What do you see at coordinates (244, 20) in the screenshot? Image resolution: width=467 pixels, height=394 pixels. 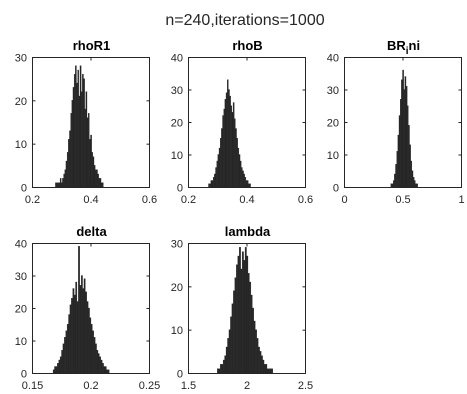 I see `figure-title: n=240,iterations=1000` at bounding box center [244, 20].